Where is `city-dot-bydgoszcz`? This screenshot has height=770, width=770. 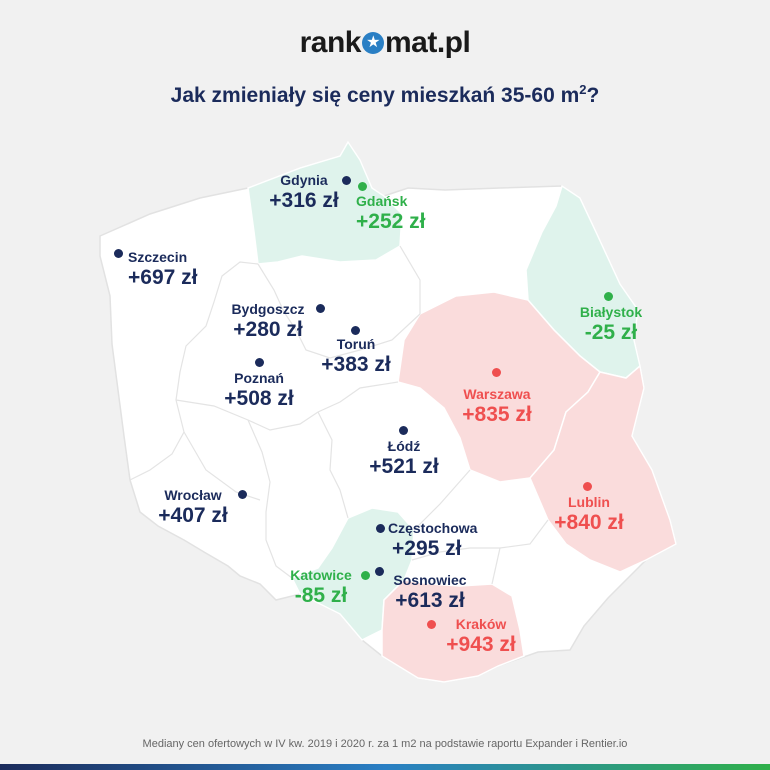 city-dot-bydgoszcz is located at coordinates (320, 308).